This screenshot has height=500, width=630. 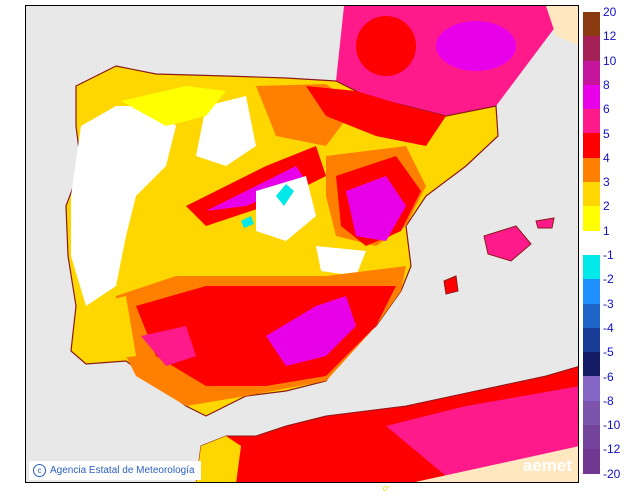 What do you see at coordinates (608, 279) in the screenshot?
I see `legend-label: -2` at bounding box center [608, 279].